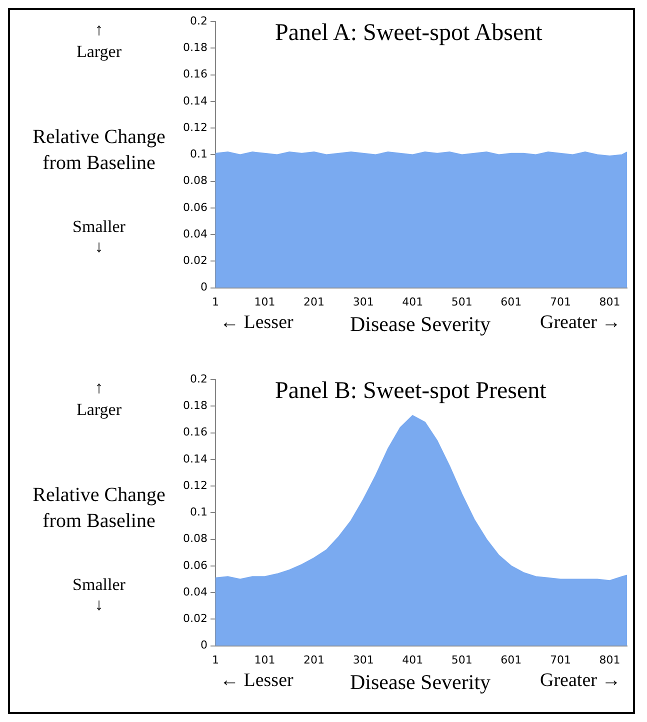 The height and width of the screenshot is (722, 647). What do you see at coordinates (410, 391) in the screenshot?
I see `chart-title: Panel B: Sweet-spot Present` at bounding box center [410, 391].